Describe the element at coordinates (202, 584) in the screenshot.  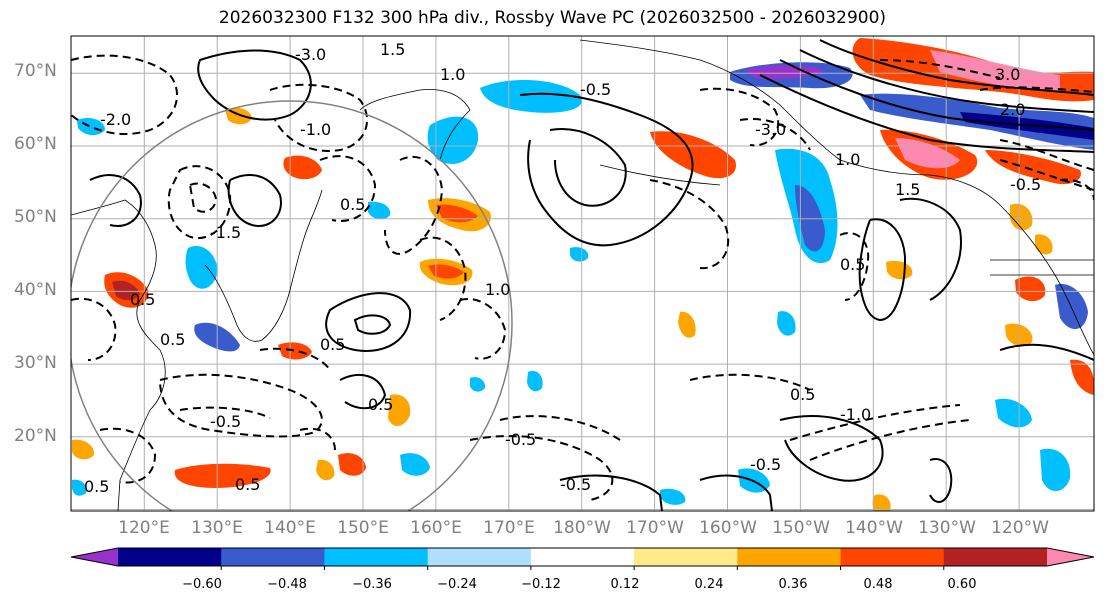
I see `colorbar-tick-label: −0.60` at that location.